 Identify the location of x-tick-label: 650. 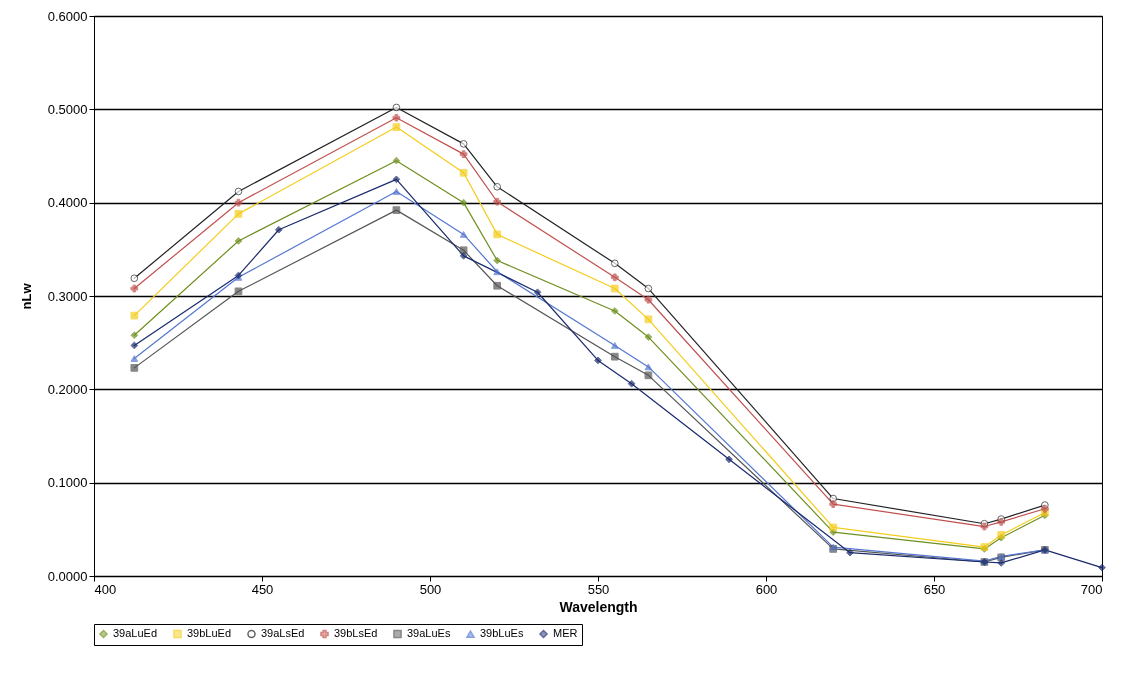
(934, 589).